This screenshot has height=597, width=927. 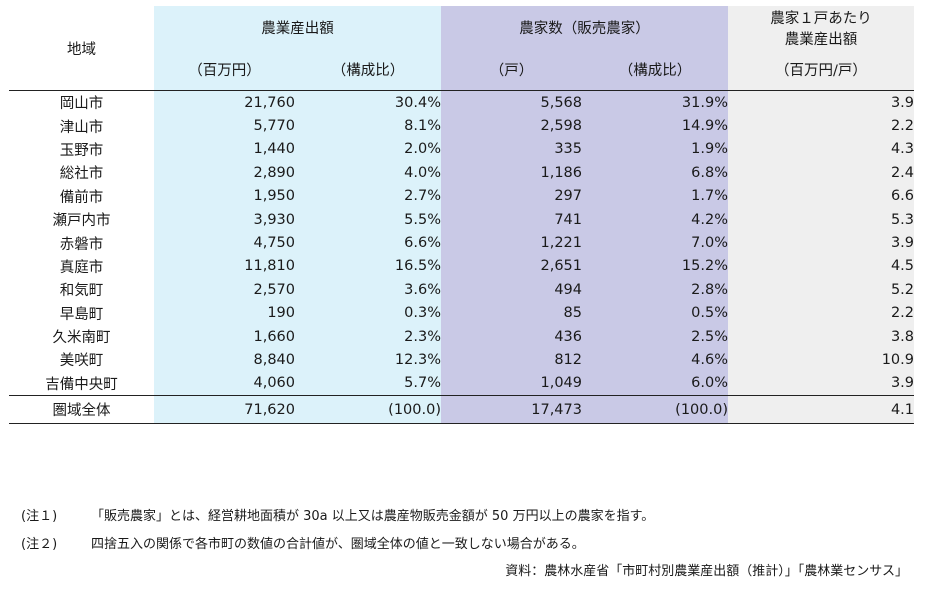 I want to click on total-name: 圏域全体, so click(x=81, y=411).